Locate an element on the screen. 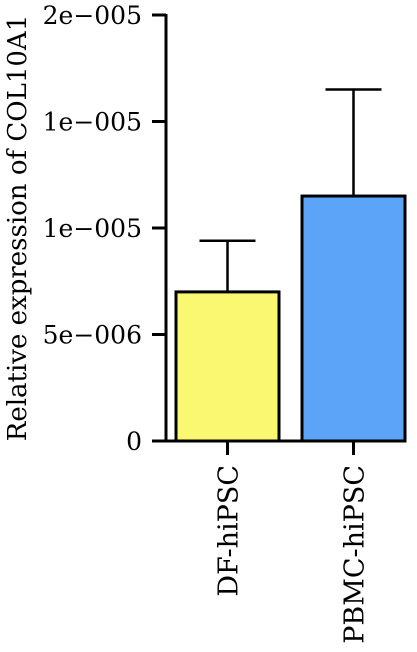 The height and width of the screenshot is (652, 417). error-bars is located at coordinates (290, 190).